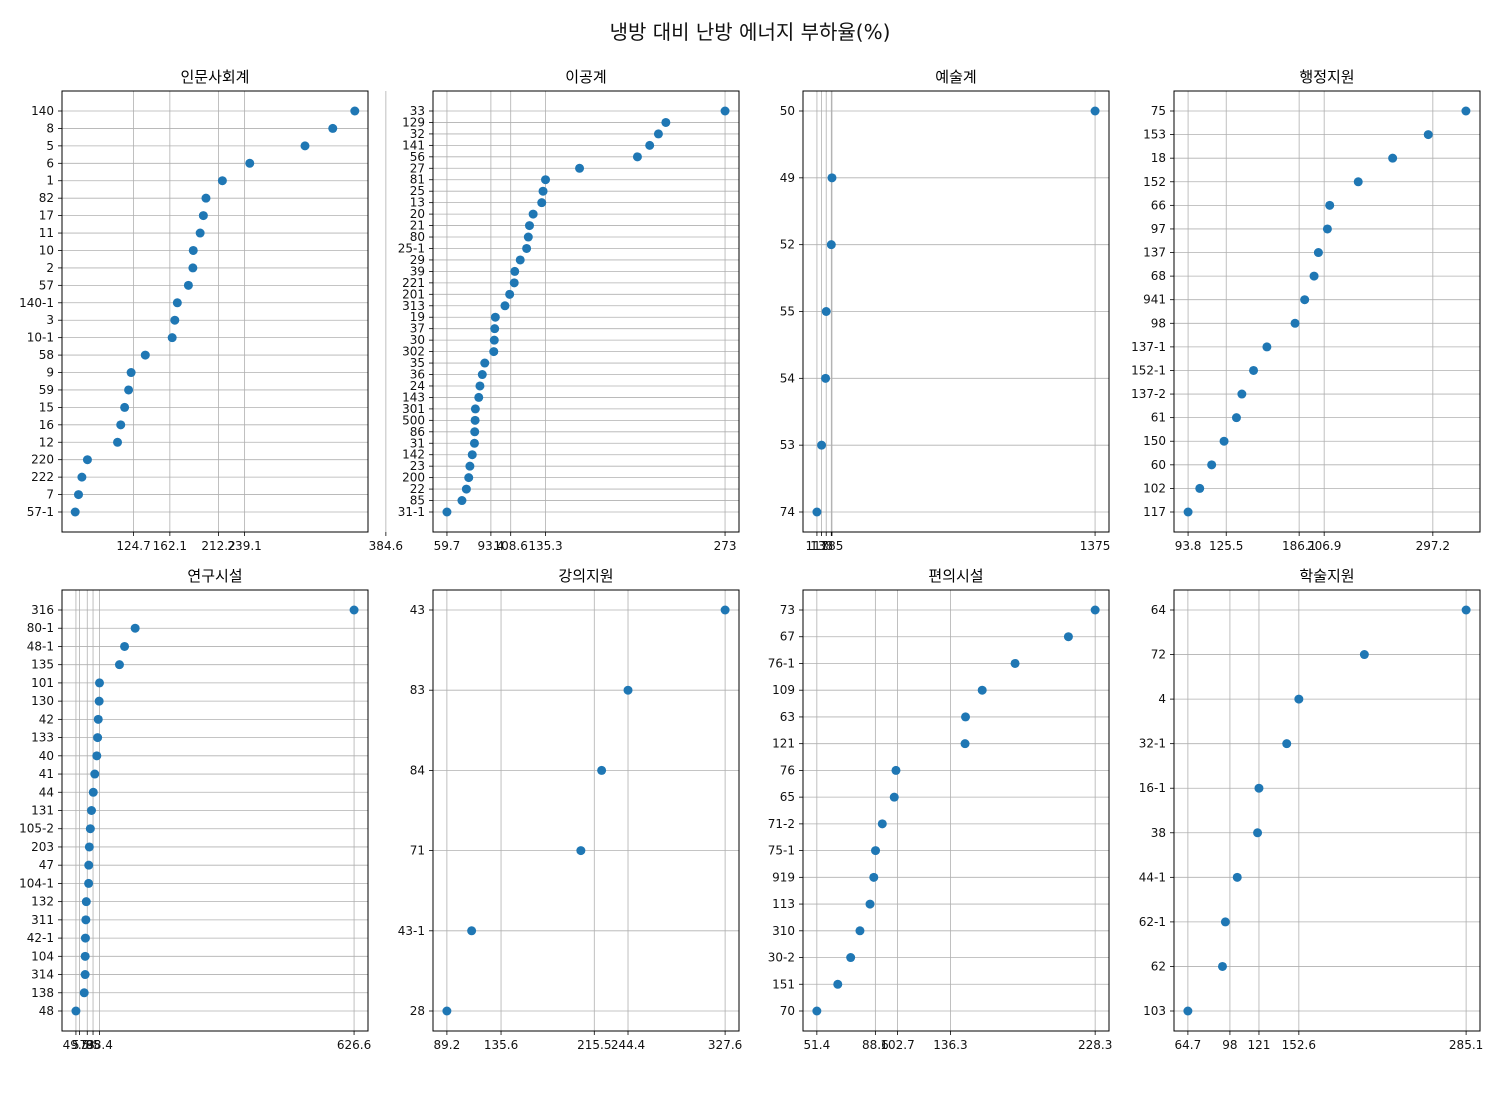 The height and width of the screenshot is (1100, 1500). What do you see at coordinates (214, 576) in the screenshot?
I see `subplot-title: 연구시설` at bounding box center [214, 576].